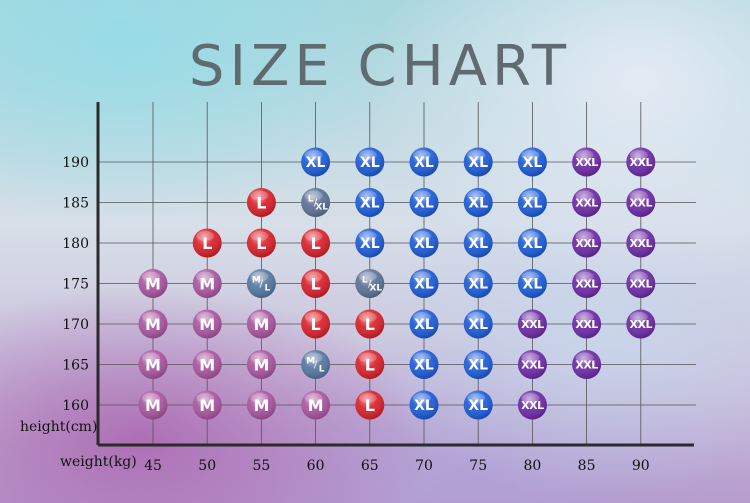  What do you see at coordinates (75, 244) in the screenshot?
I see `y-tick-label: 180` at bounding box center [75, 244].